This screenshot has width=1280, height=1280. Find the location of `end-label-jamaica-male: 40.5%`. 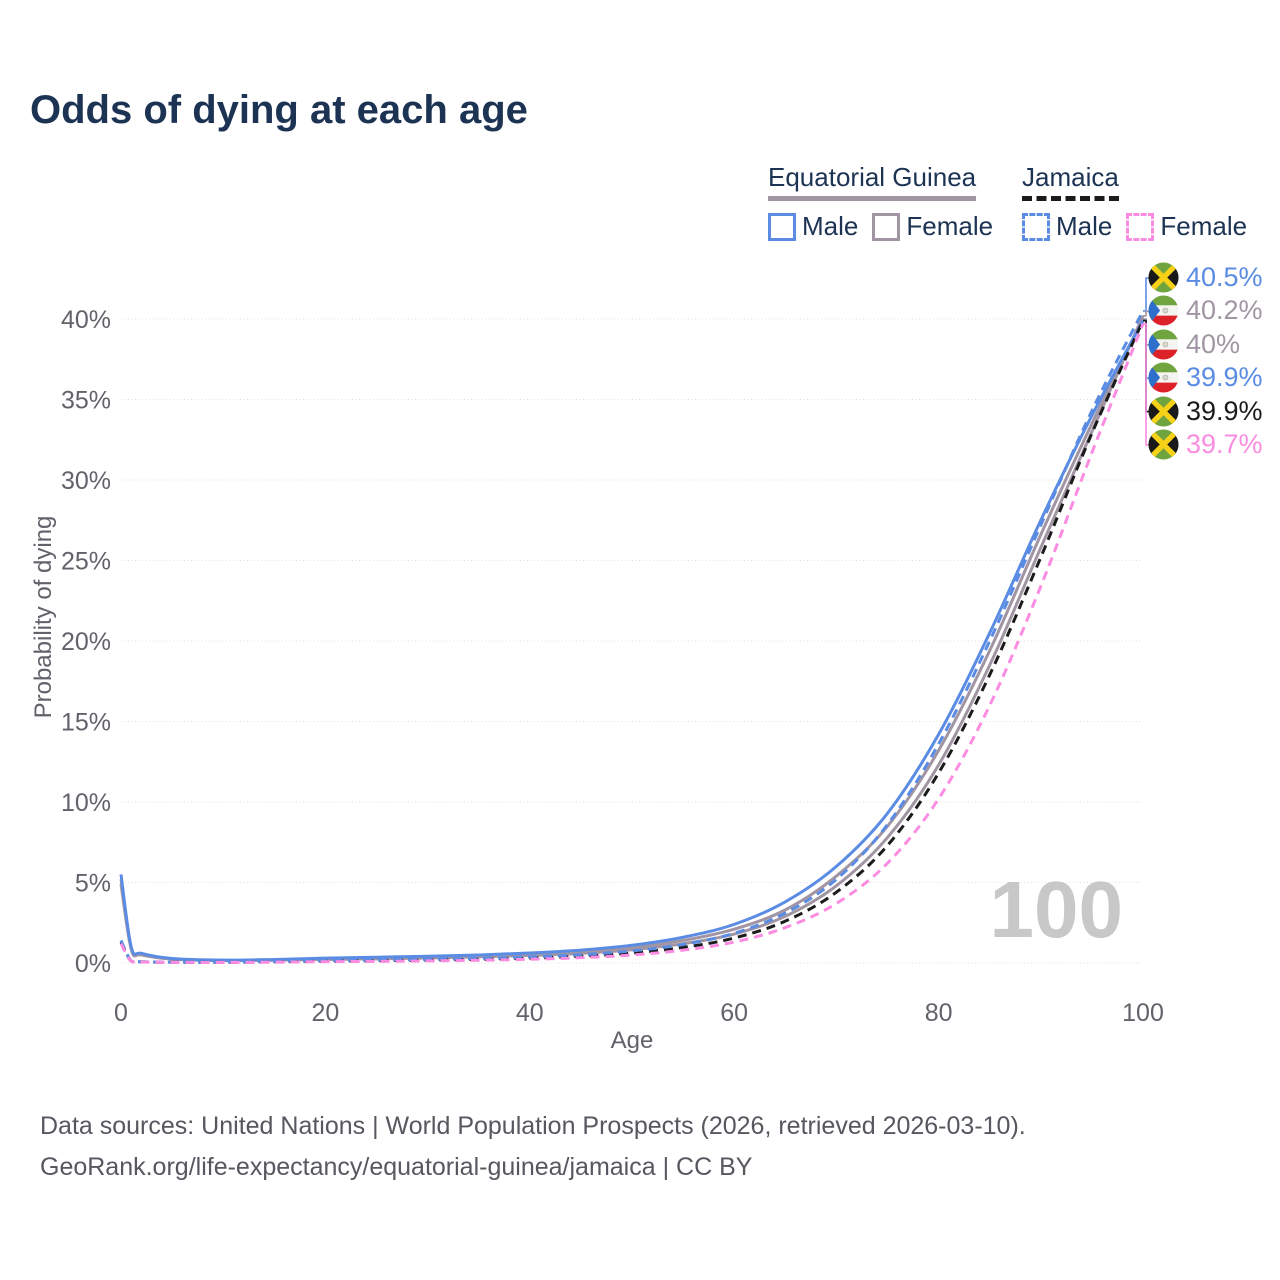

end-label-jamaica-male: 40.5% is located at coordinates (1205, 277).